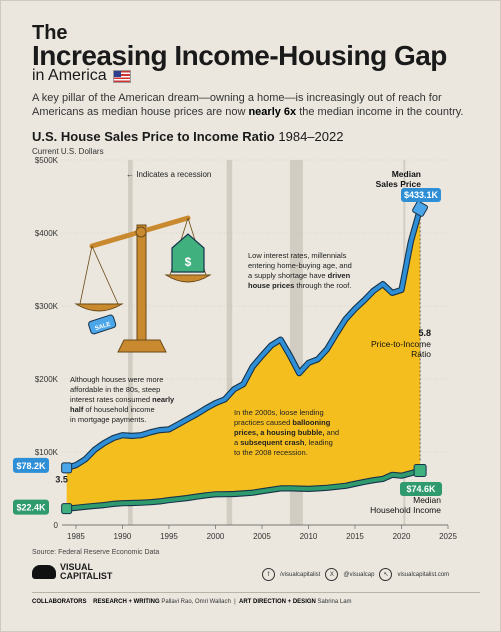 The width and height of the screenshot is (501, 632). I want to click on end-income-title-fragment: Median, so click(427, 500).